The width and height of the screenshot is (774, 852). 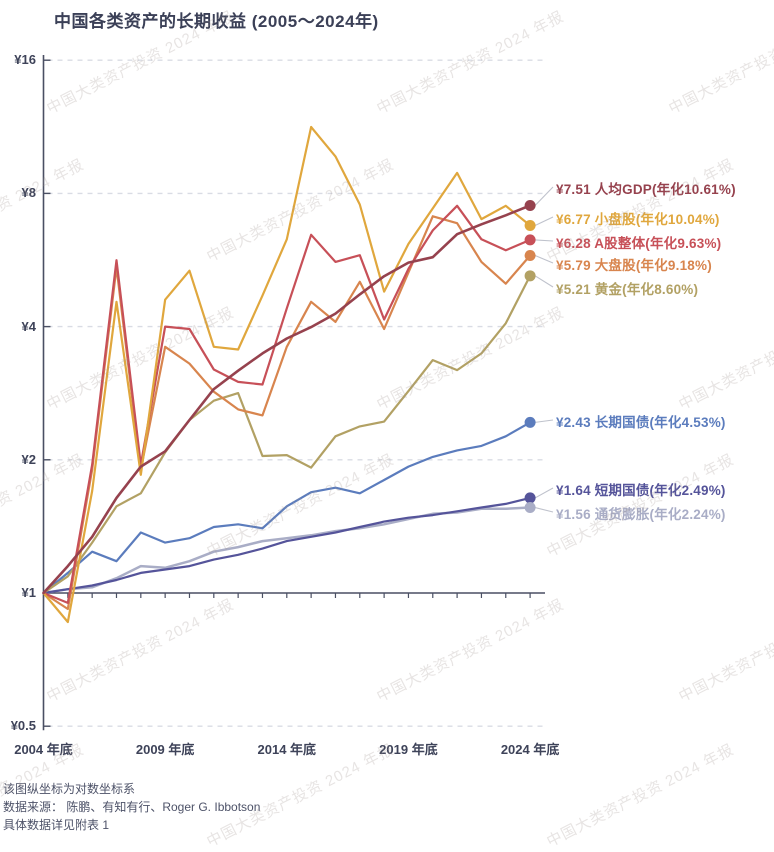 I want to click on label-connector-gdp, so click(x=544, y=196).